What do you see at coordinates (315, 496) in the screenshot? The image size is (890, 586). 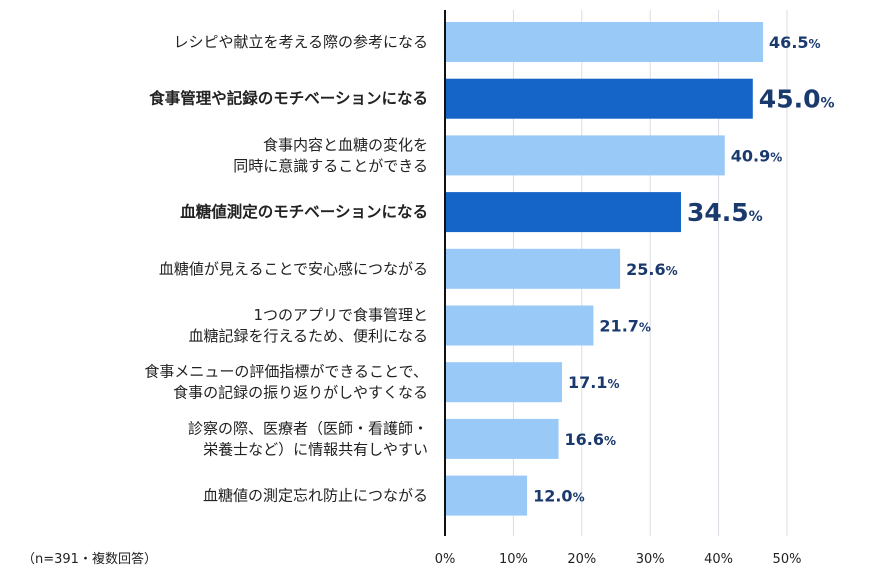 I see `category-label: 血糖値の測定忘れ防止につながる` at bounding box center [315, 496].